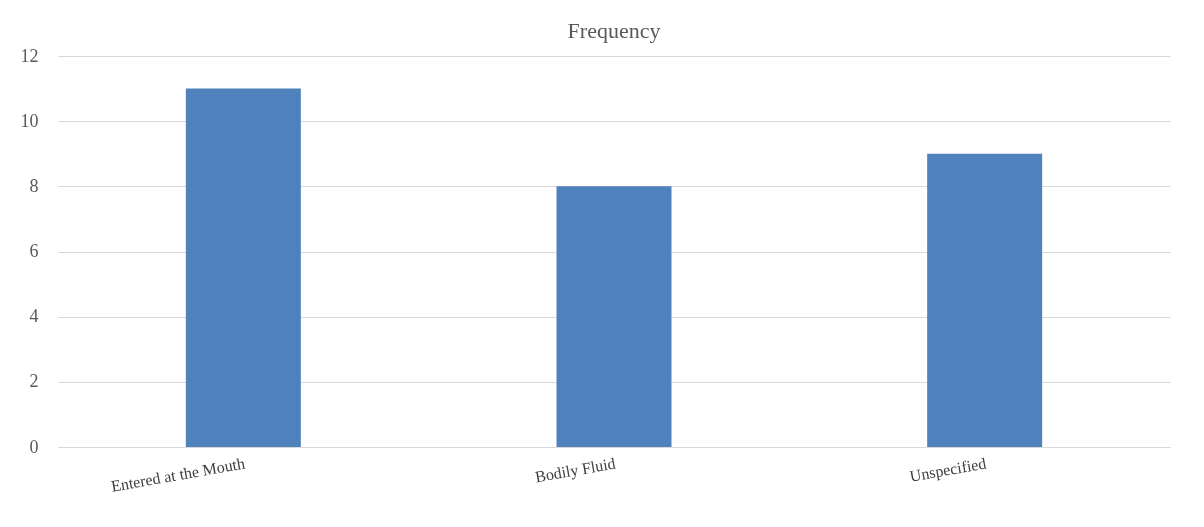 This screenshot has width=1204, height=527. Describe the element at coordinates (948, 470) in the screenshot. I see `x-tick-label: Unspecified` at that location.